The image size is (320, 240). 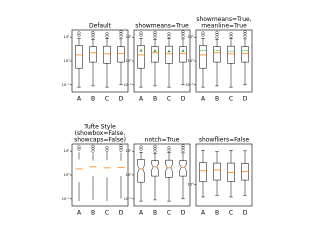 What do you see at coordinates (162, 140) in the screenshot?
I see `chart-title: notch=True` at bounding box center [162, 140].